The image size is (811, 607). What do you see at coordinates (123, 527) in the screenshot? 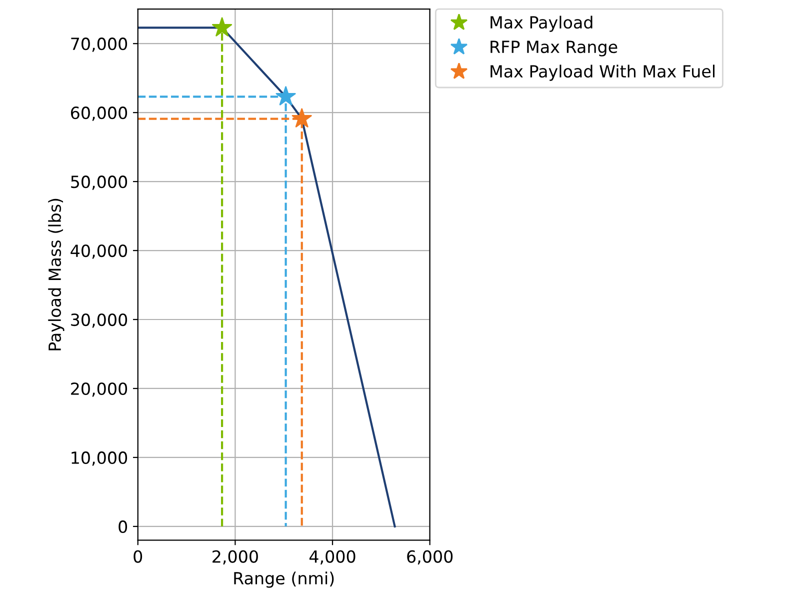
I see `y-tick-label: 0` at bounding box center [123, 527].